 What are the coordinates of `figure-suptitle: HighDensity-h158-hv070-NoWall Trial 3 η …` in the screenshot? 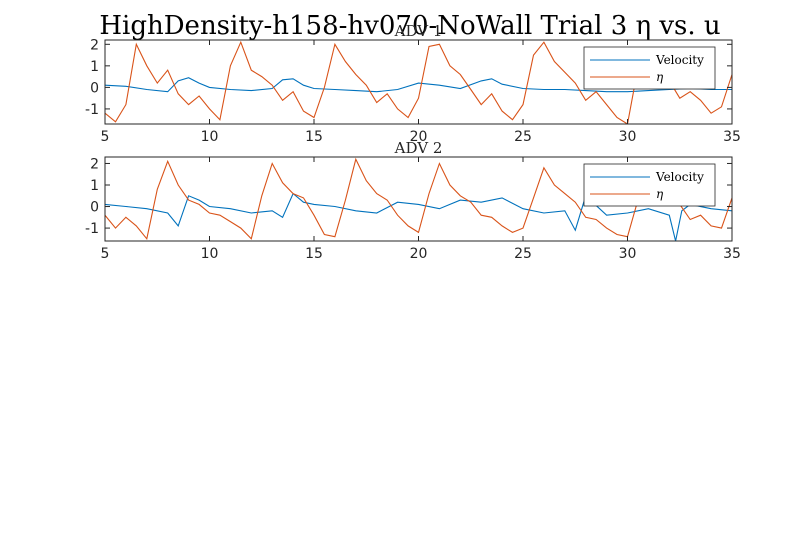 It's located at (409, 26).